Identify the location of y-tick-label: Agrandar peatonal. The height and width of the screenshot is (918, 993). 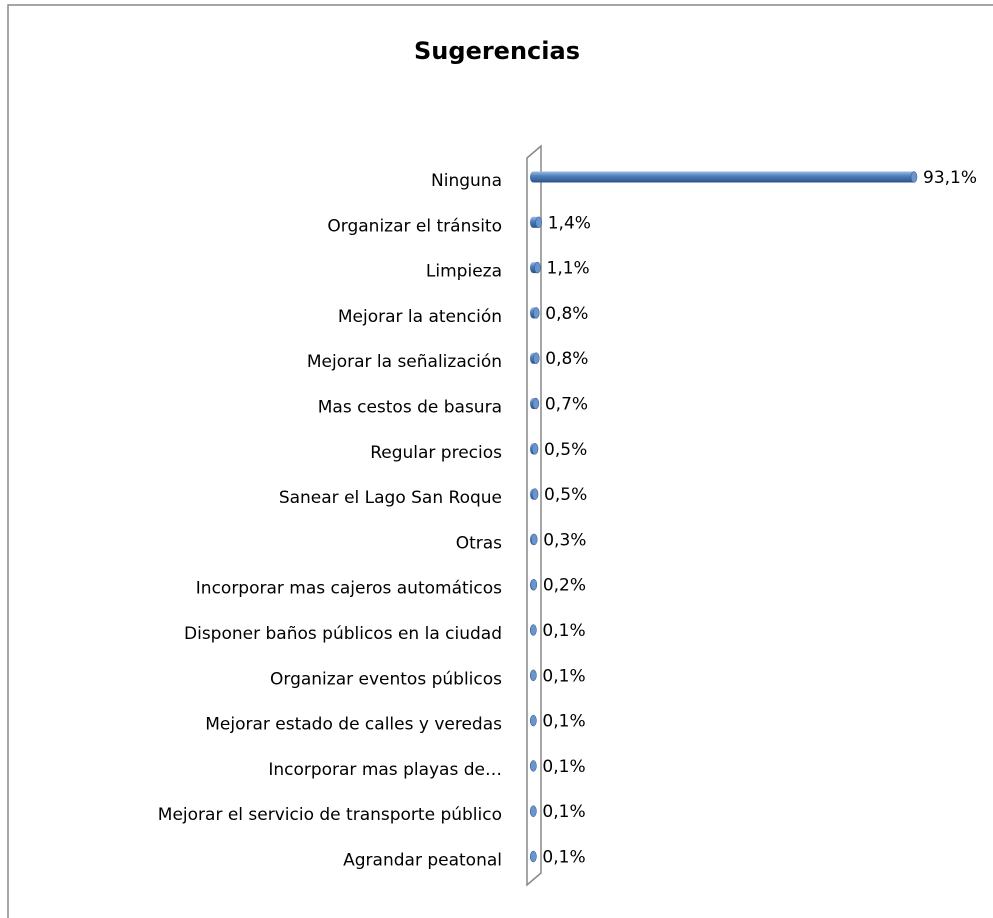
(422, 861).